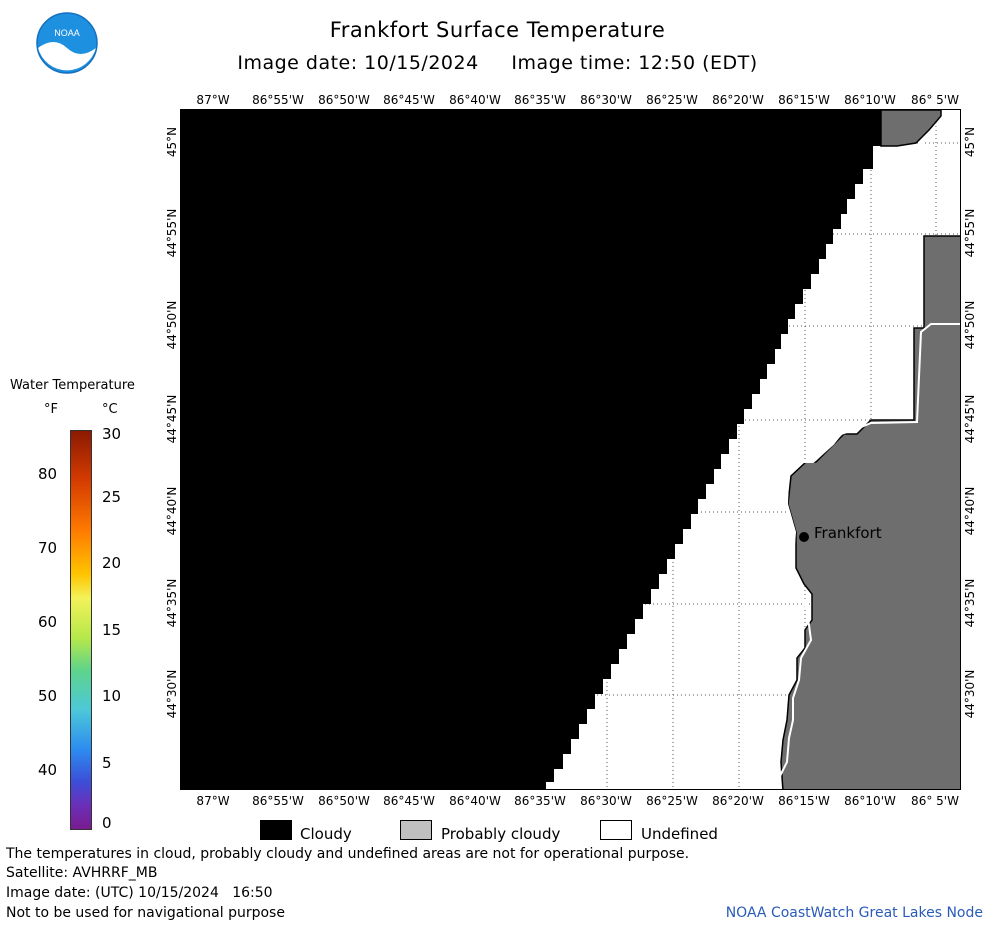 Image resolution: width=995 pixels, height=930 pixels. I want to click on lon-label-bottom: 86°55'W, so click(278, 801).